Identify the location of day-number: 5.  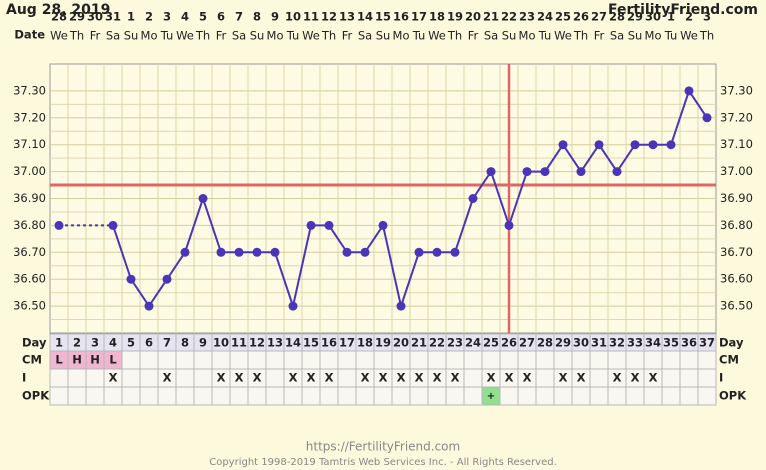
(131, 343).